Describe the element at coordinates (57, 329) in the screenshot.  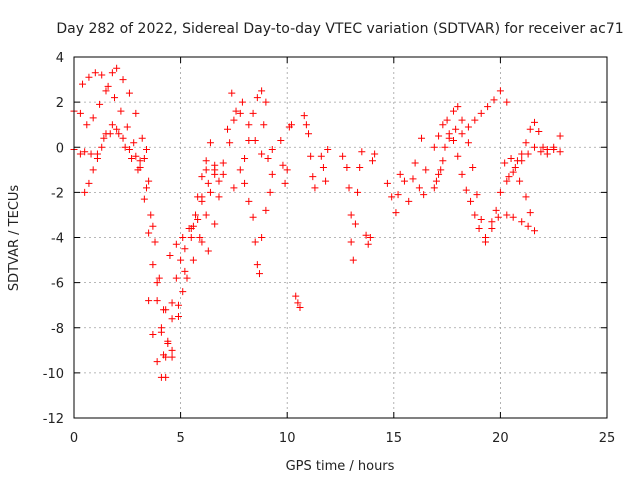
I see `y-tick-label: -8` at that location.